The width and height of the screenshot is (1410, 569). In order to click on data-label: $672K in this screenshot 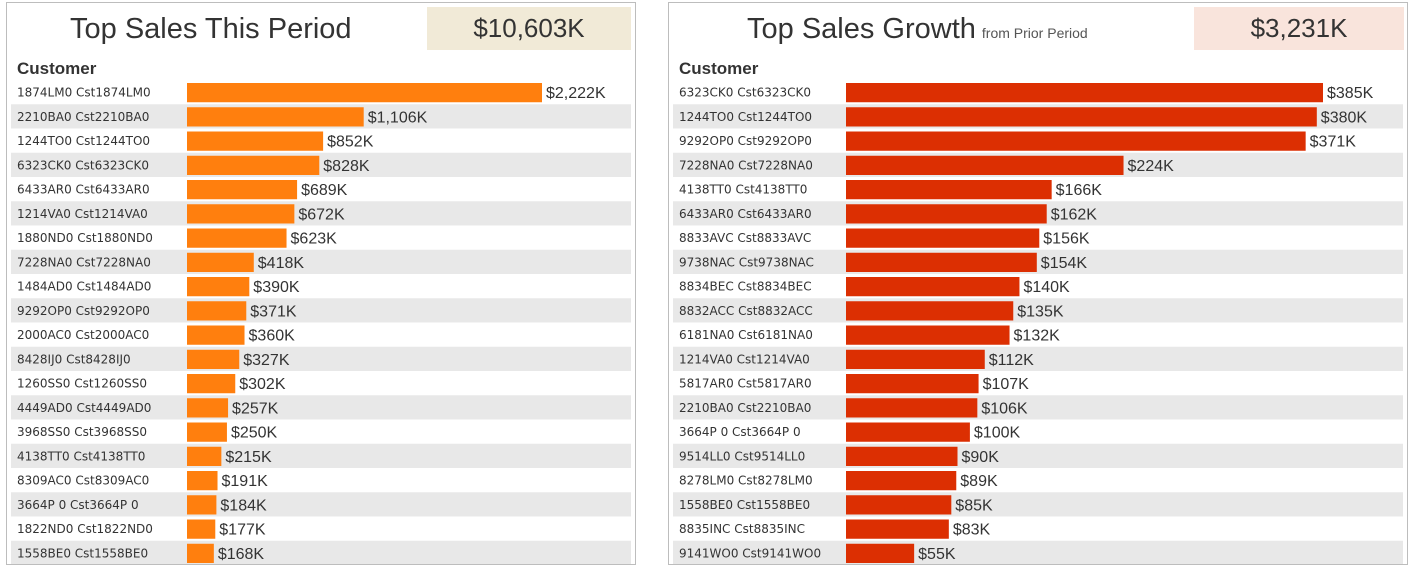, I will do `click(321, 214)`.